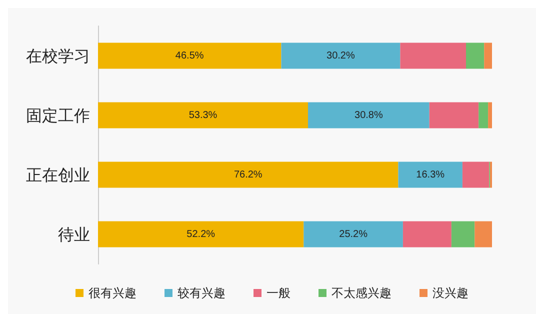 The height and width of the screenshot is (322, 544). Describe the element at coordinates (74, 234) in the screenshot. I see `y-tick-label: 待业` at that location.